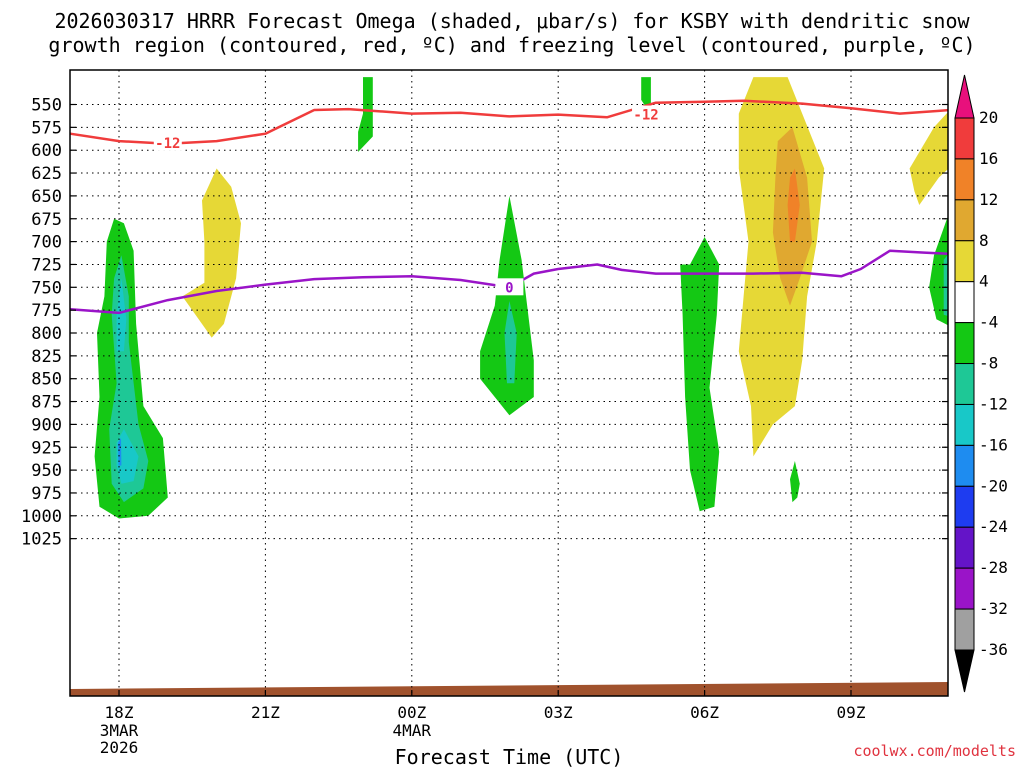  Describe the element at coordinates (704, 712) in the screenshot. I see `x-tick-label-06Z: 06Z` at that location.